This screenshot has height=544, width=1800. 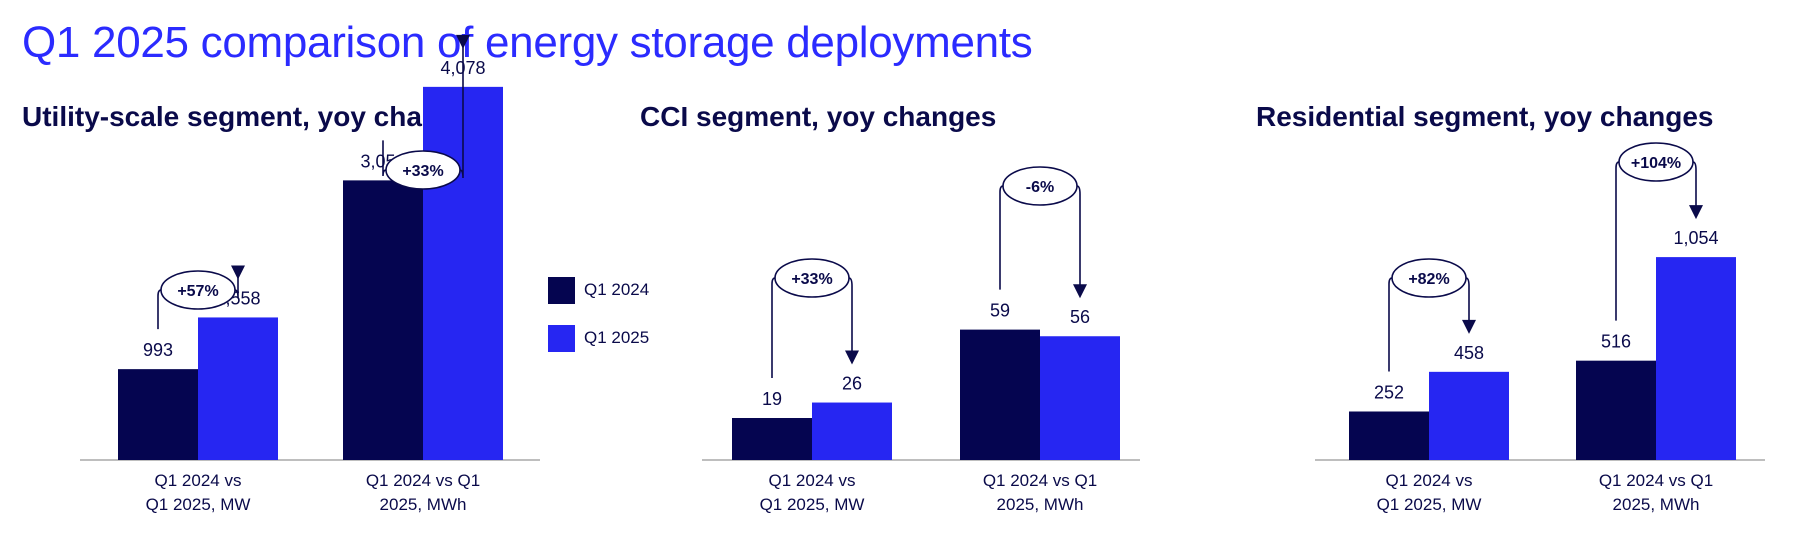 I want to click on change-label: +57%, so click(x=197, y=291).